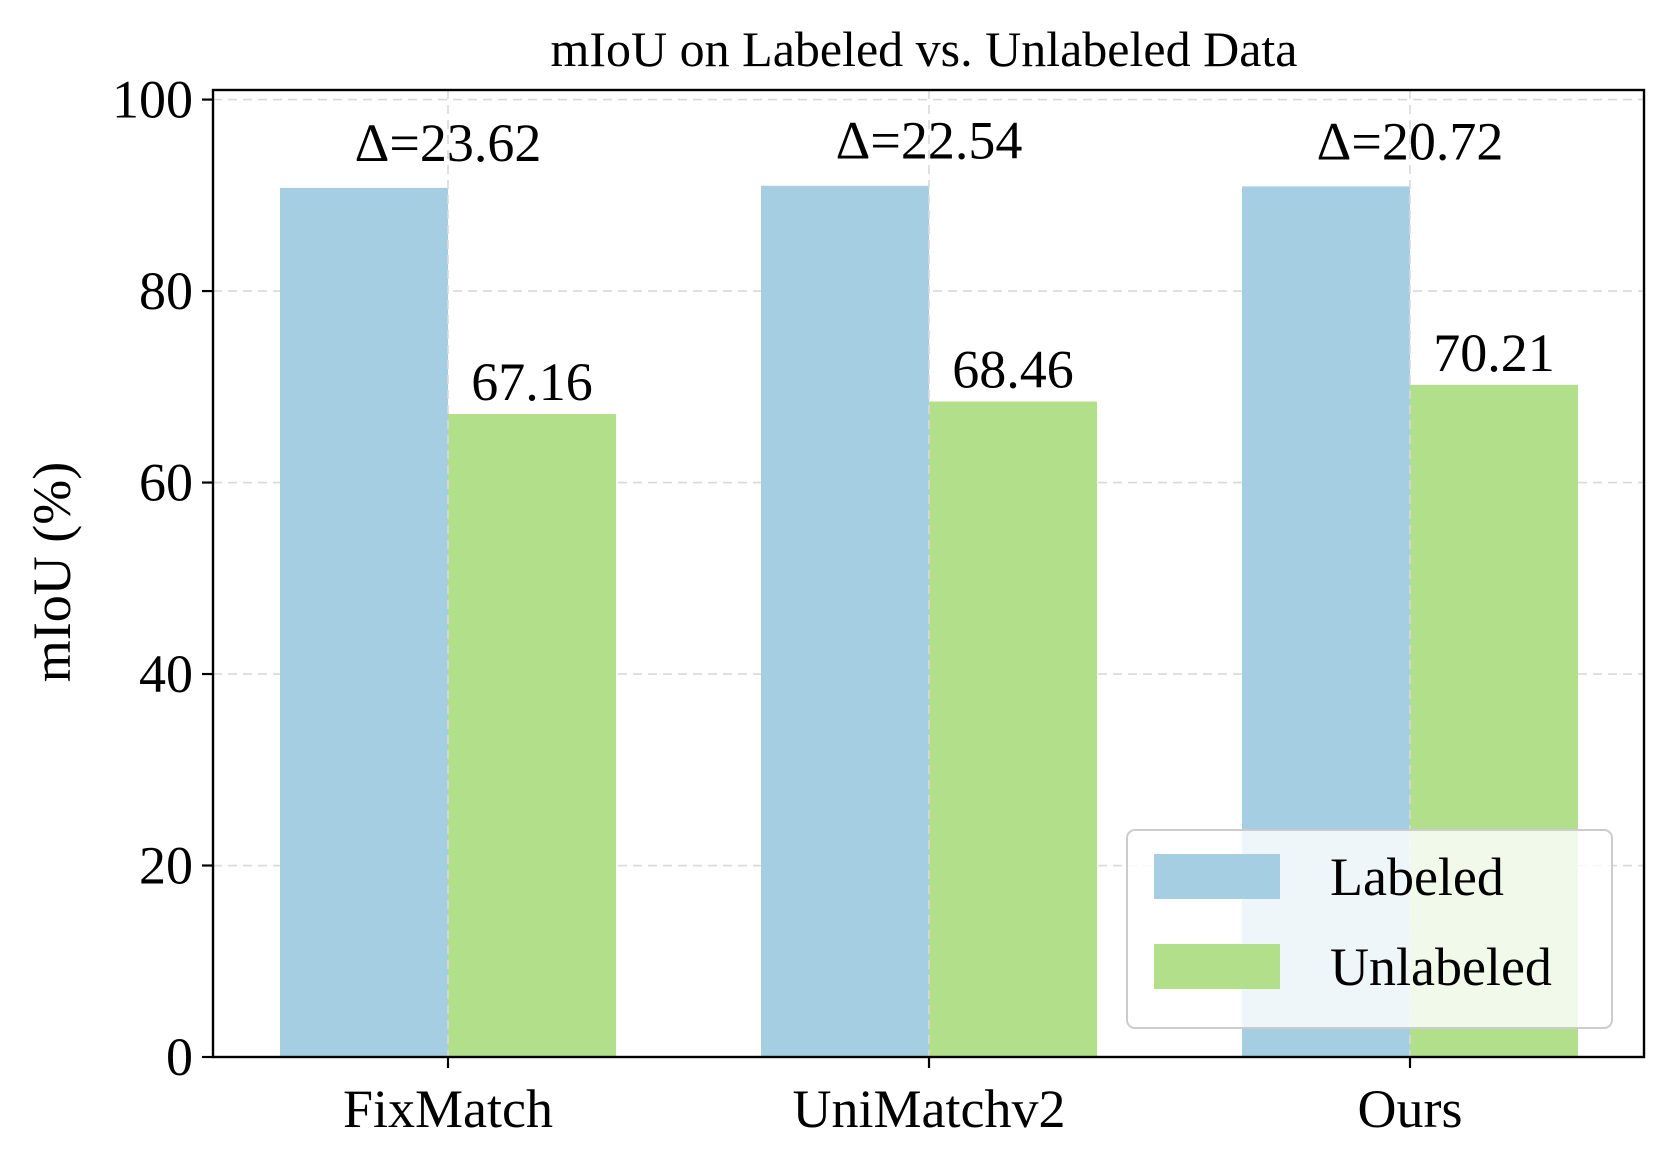  Describe the element at coordinates (166, 866) in the screenshot. I see `y-tick-label: 20` at that location.